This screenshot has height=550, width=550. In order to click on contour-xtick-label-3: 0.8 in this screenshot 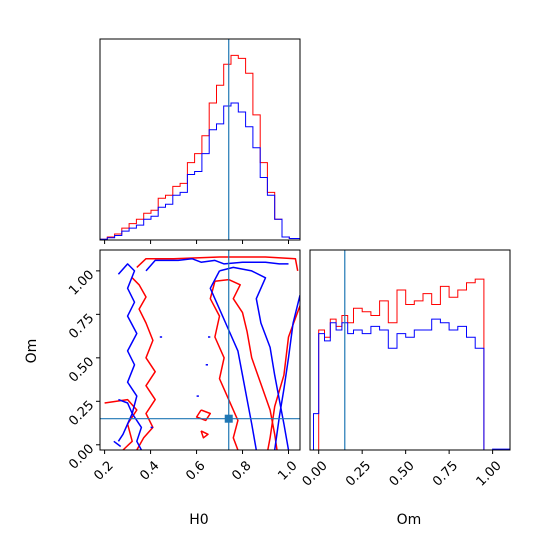, I will do `click(241, 470)`.